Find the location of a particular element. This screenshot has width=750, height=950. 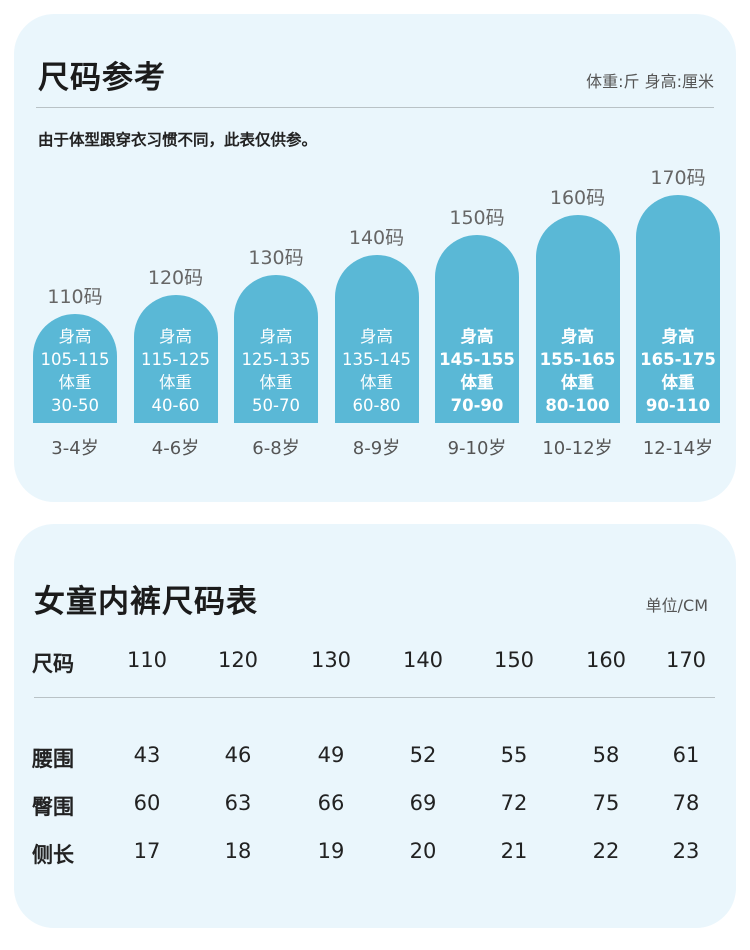

table-header-size: 160 is located at coordinates (606, 660).